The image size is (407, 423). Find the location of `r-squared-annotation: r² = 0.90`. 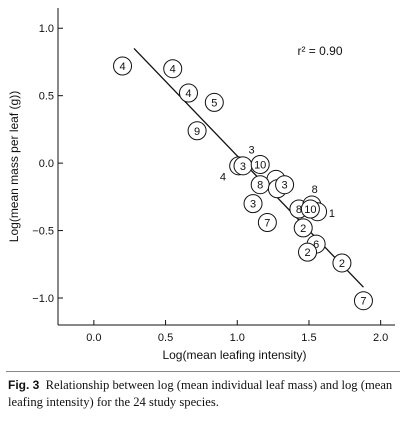

r-squared-annotation: r² = 0.90 is located at coordinates (319, 51).